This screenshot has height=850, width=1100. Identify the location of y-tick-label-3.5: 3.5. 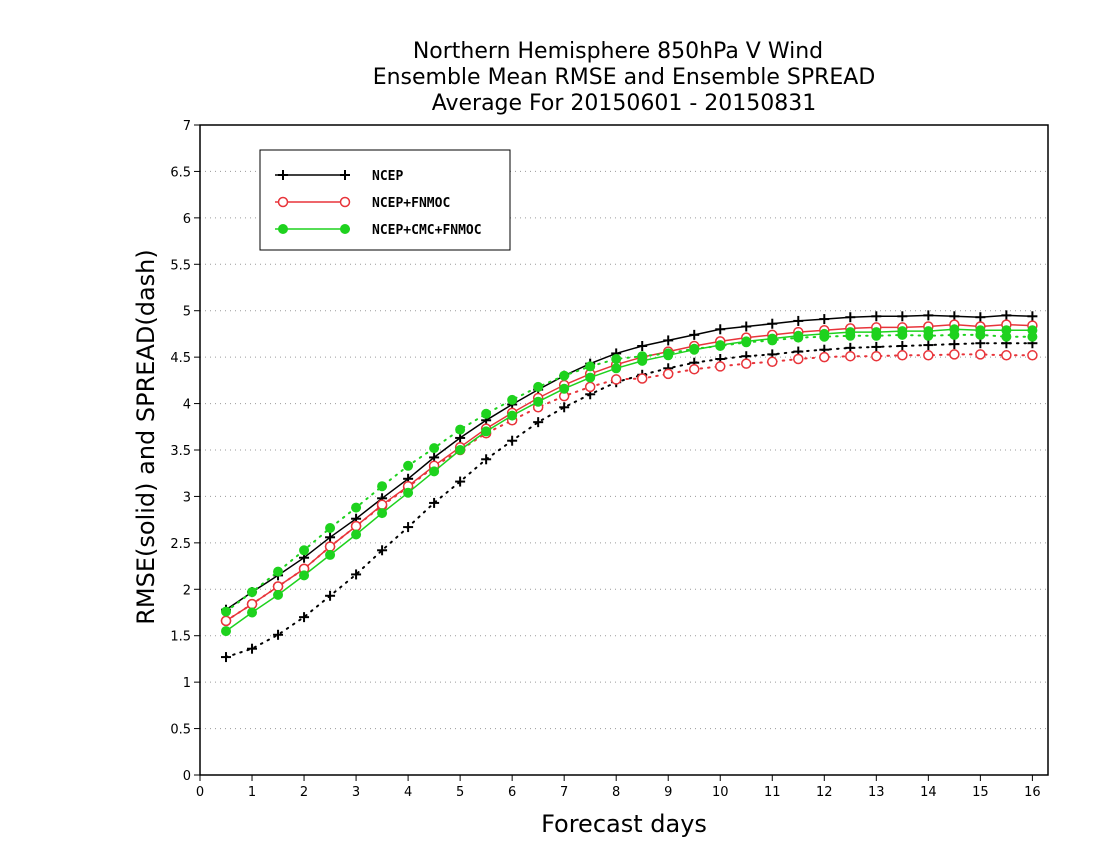
(180, 451).